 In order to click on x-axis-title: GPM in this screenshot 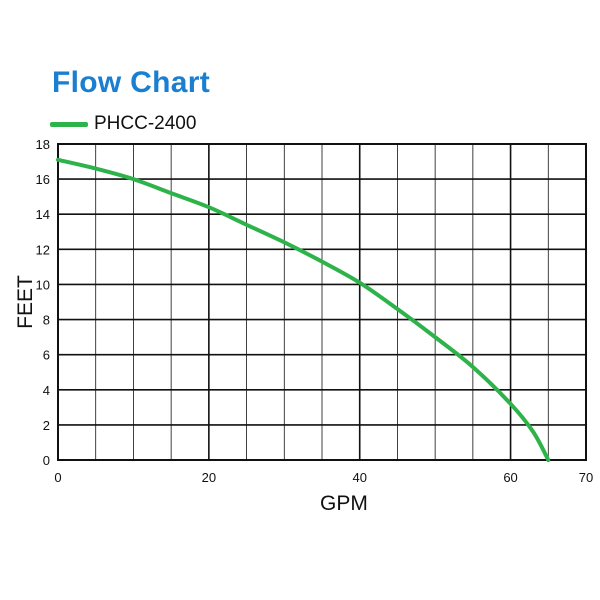, I will do `click(344, 503)`.